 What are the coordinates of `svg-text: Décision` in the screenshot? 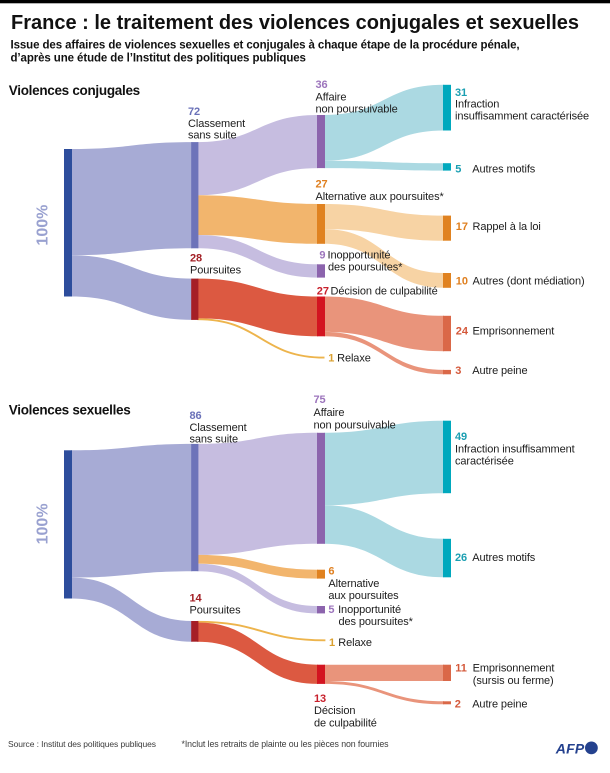 It's located at (334, 711).